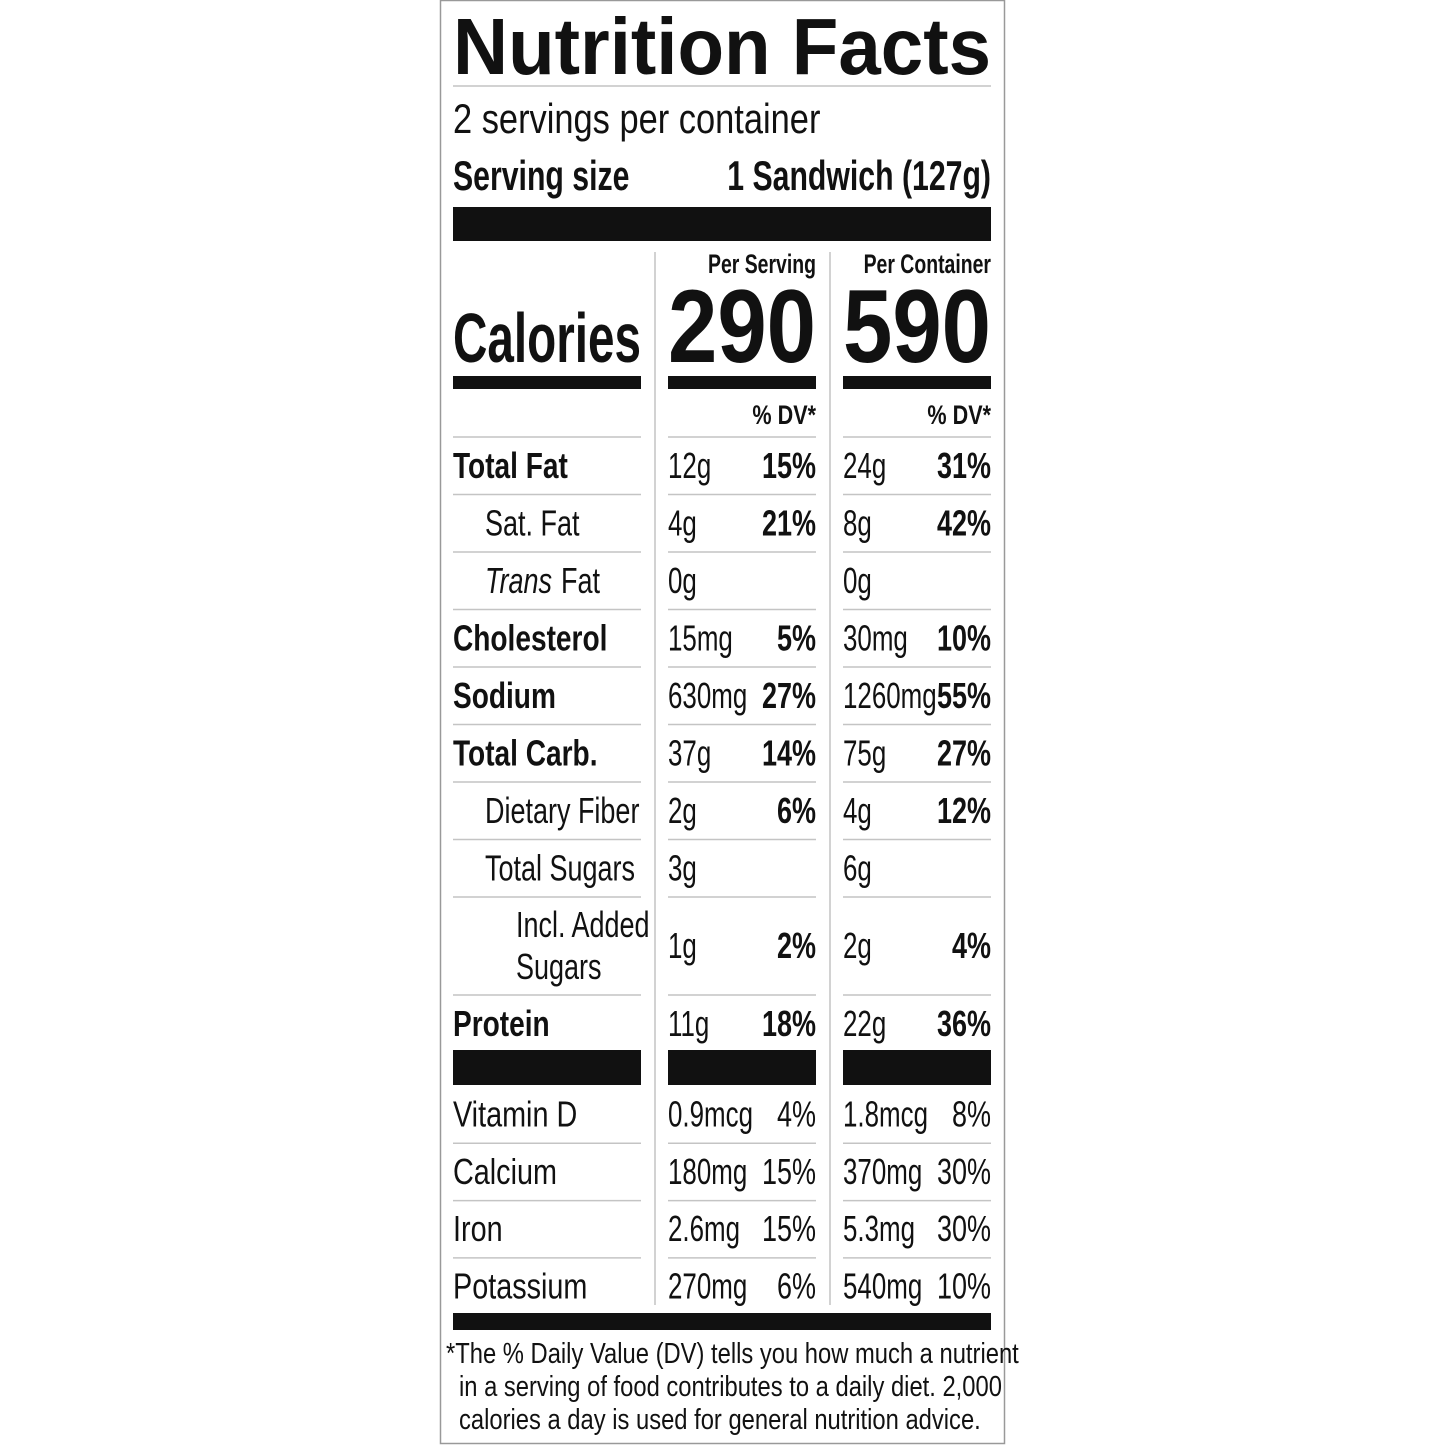 Image resolution: width=1445 pixels, height=1445 pixels. Describe the element at coordinates (789, 465) in the screenshot. I see `nutrient-dv: 15%` at that location.